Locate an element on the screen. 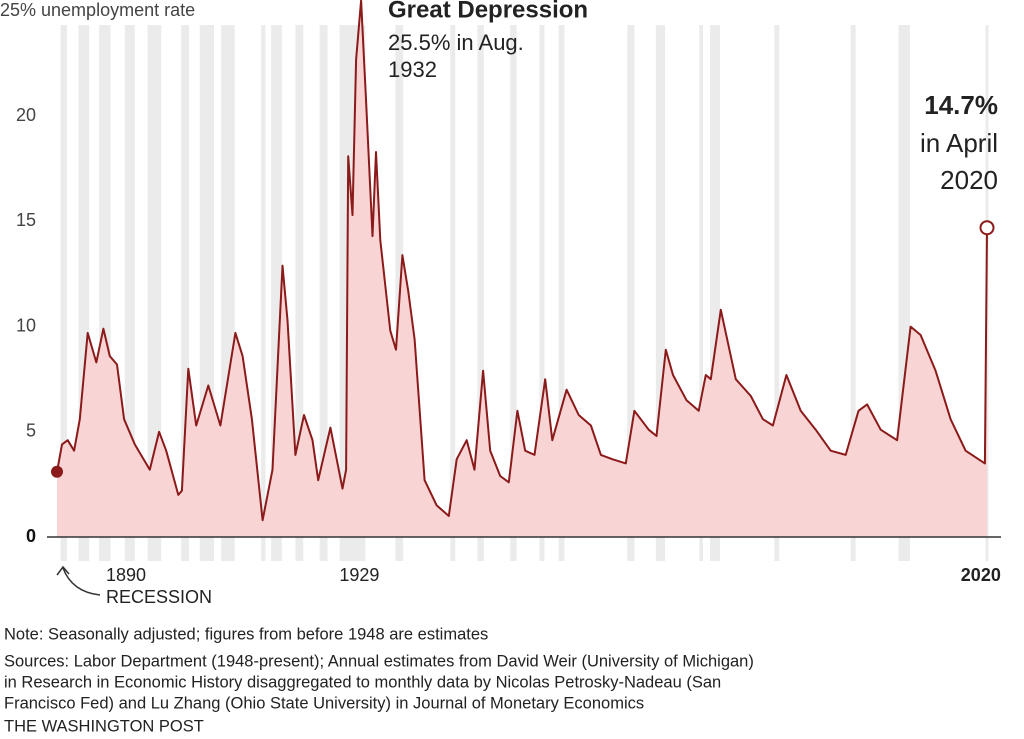  y-tick-label: 20 is located at coordinates (26, 115).